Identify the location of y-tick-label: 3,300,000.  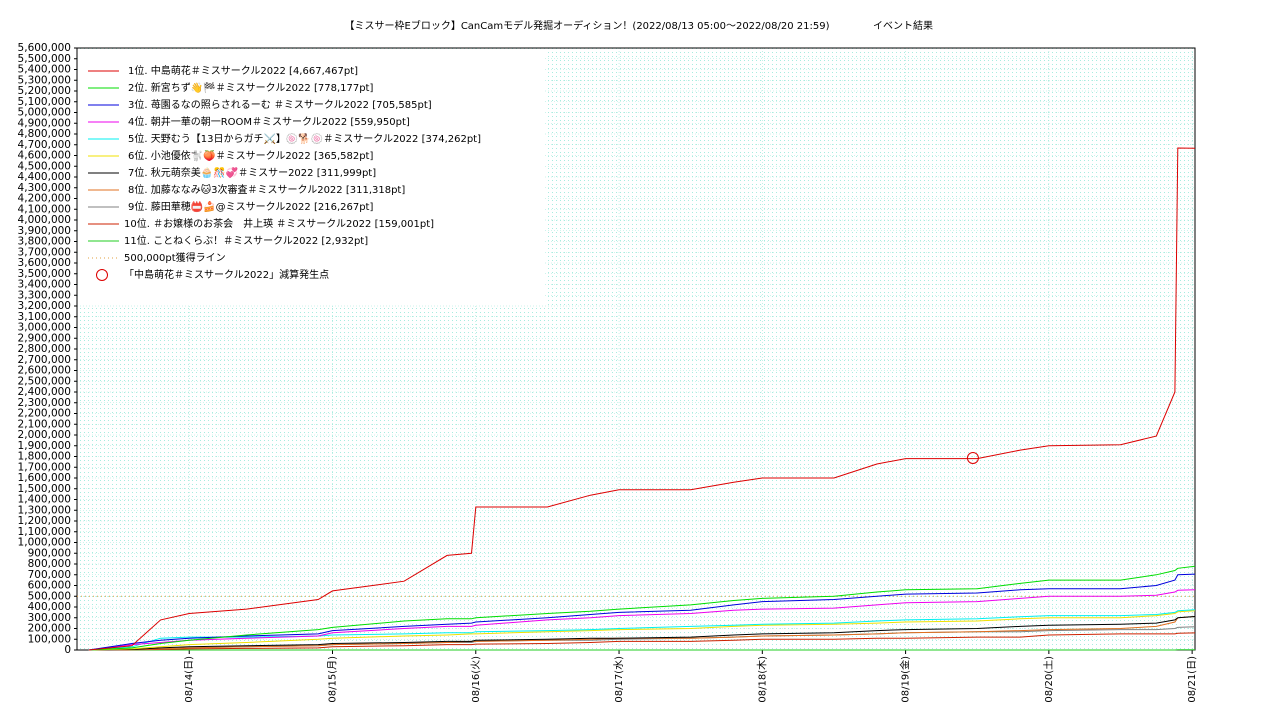
(44, 295).